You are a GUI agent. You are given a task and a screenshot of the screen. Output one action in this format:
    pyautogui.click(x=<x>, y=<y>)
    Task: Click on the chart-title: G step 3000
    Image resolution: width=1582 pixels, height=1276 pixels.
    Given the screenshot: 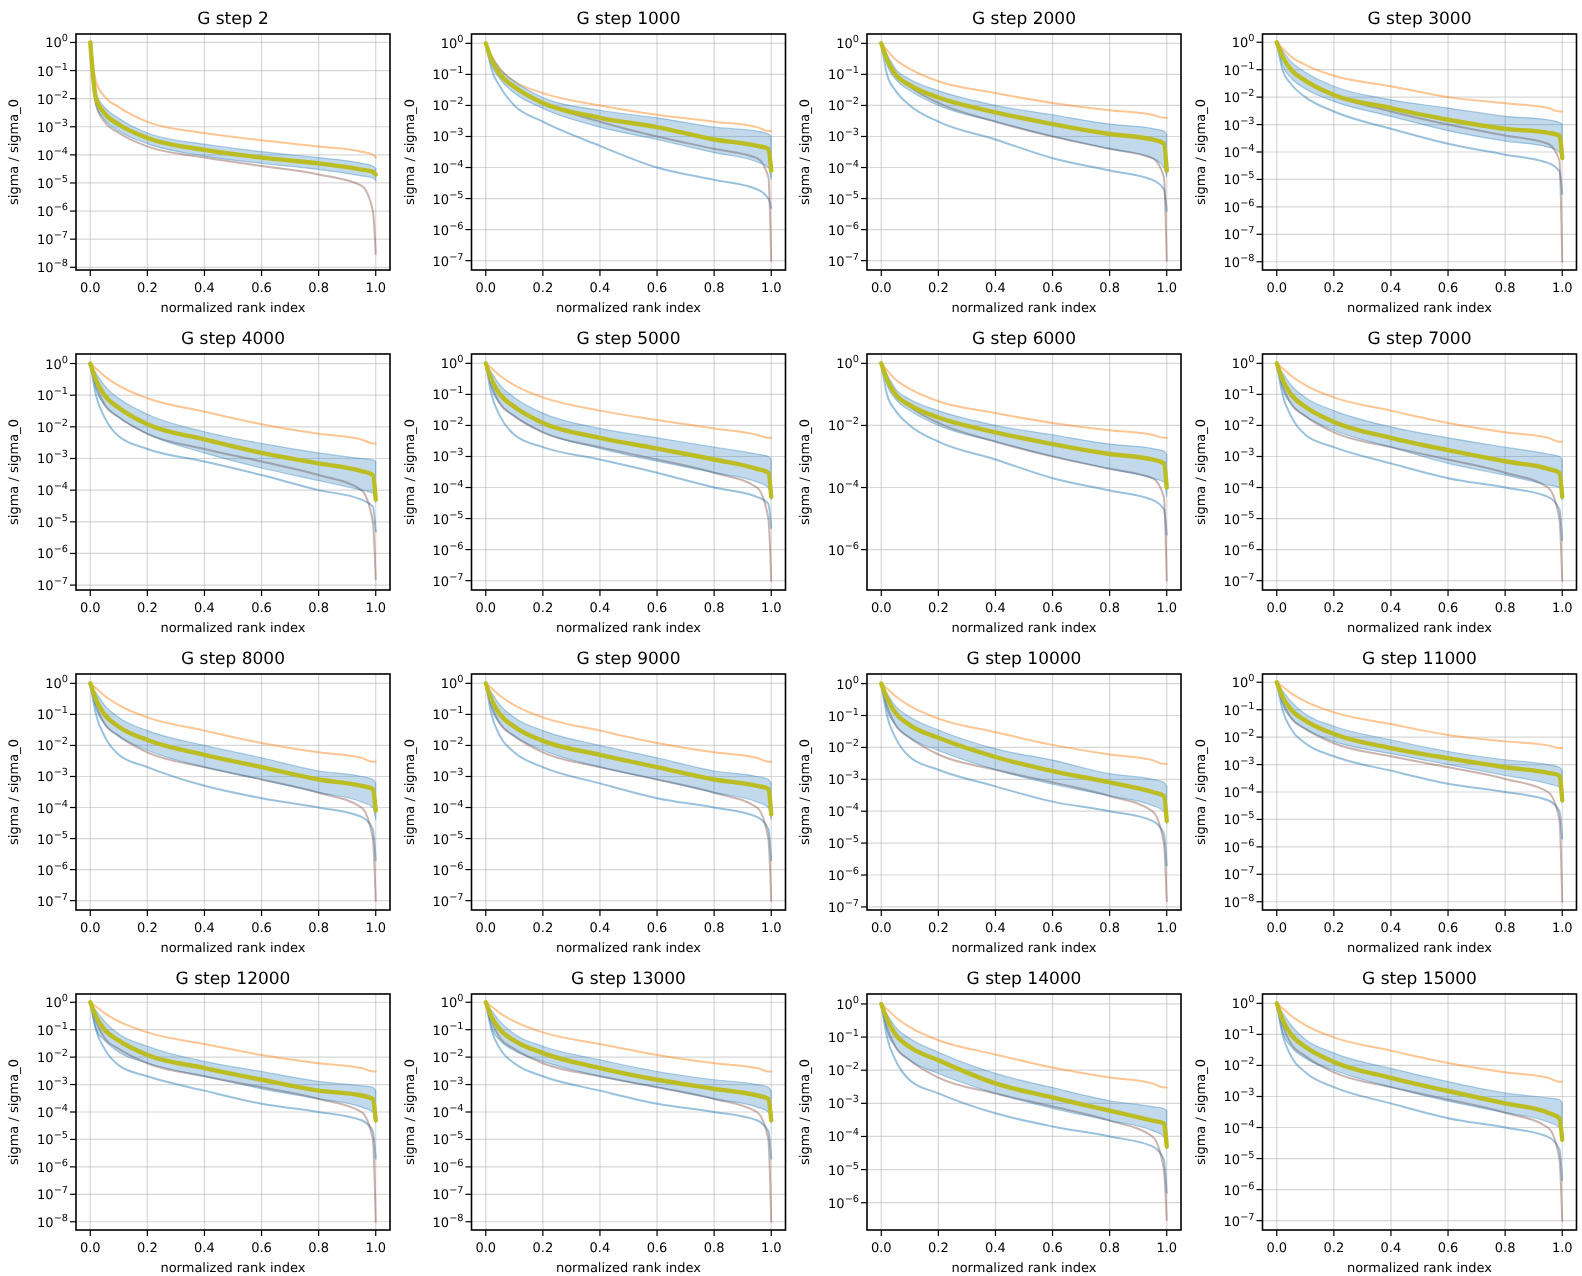 What is the action you would take?
    pyautogui.click(x=1419, y=20)
    